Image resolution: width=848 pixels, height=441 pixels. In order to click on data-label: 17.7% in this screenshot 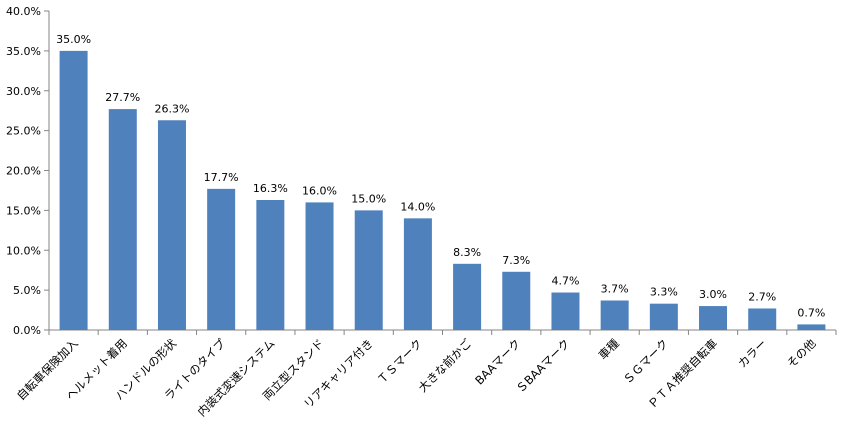, I will do `click(221, 177)`.